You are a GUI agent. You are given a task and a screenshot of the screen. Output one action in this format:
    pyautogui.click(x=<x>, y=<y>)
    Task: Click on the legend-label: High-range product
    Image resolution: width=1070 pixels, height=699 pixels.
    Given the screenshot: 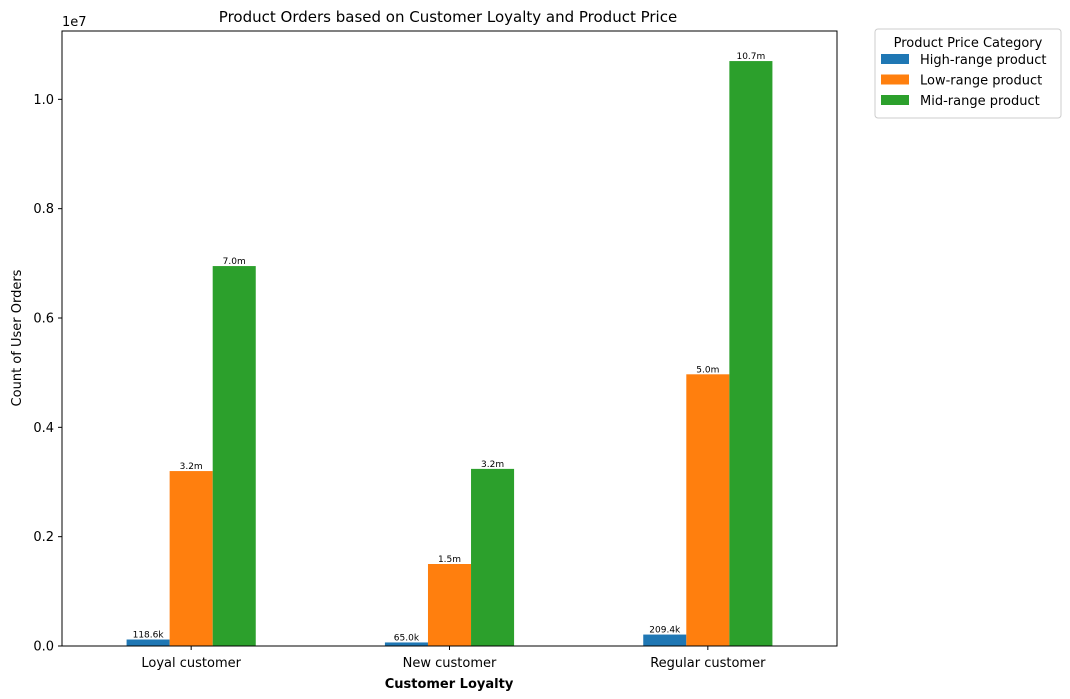 What is the action you would take?
    pyautogui.click(x=983, y=60)
    